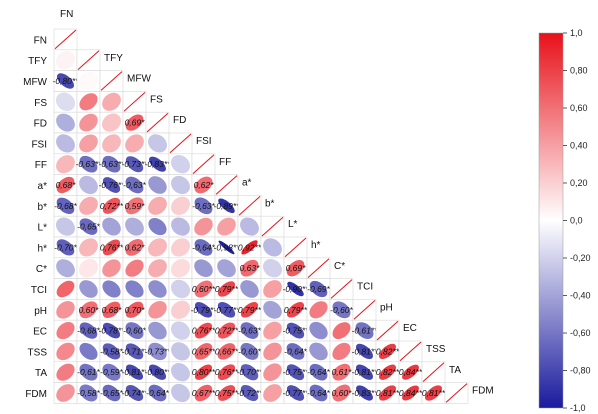 The height and width of the screenshot is (414, 598). What do you see at coordinates (134, 206) in the screenshot?
I see `matrix-cell: 0,59*` at bounding box center [134, 206].